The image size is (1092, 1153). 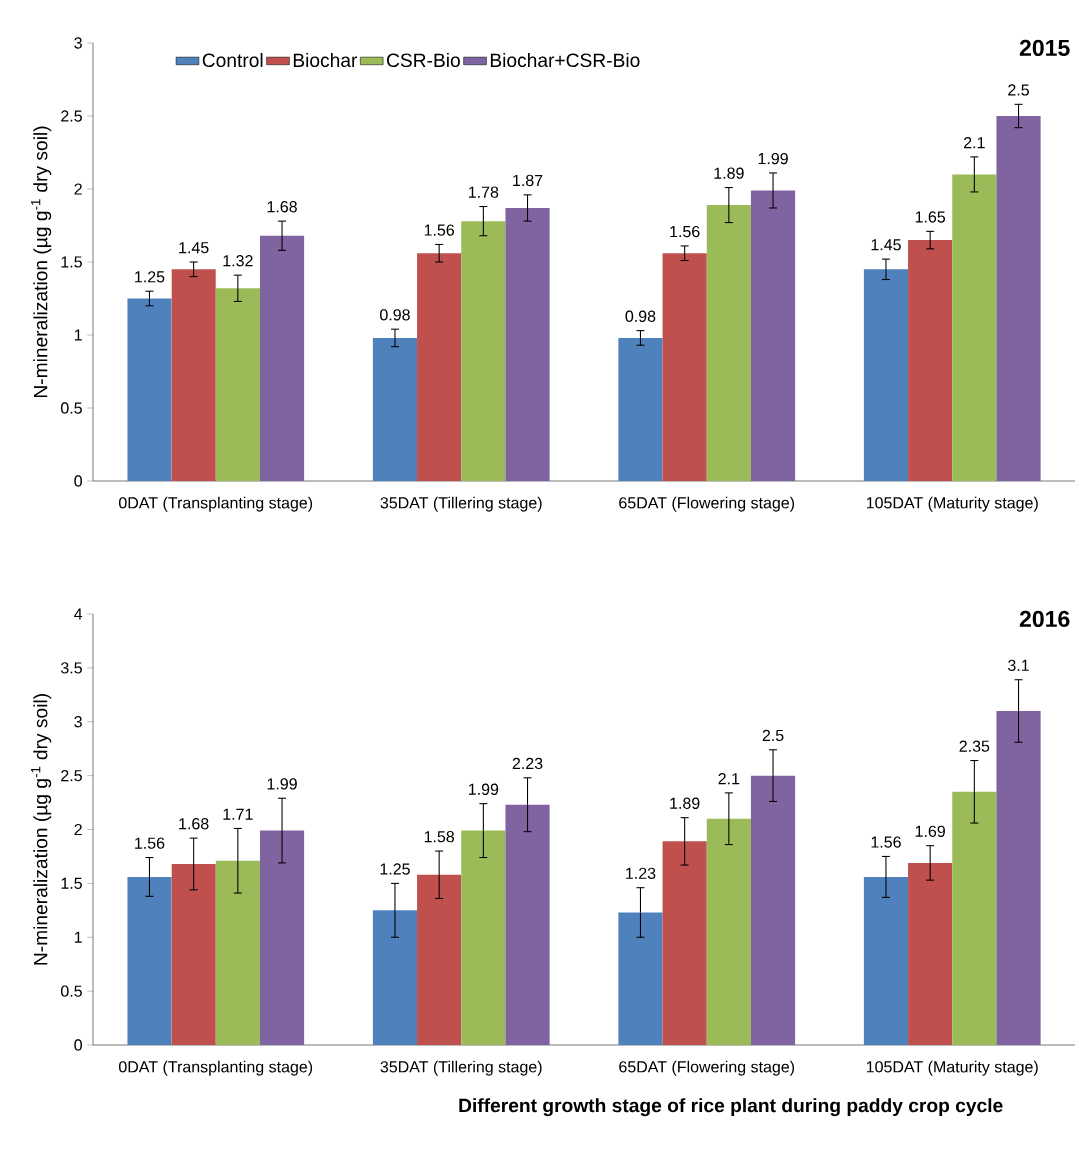 What do you see at coordinates (1018, 665) in the screenshot?
I see `data-label: 3.1` at bounding box center [1018, 665].